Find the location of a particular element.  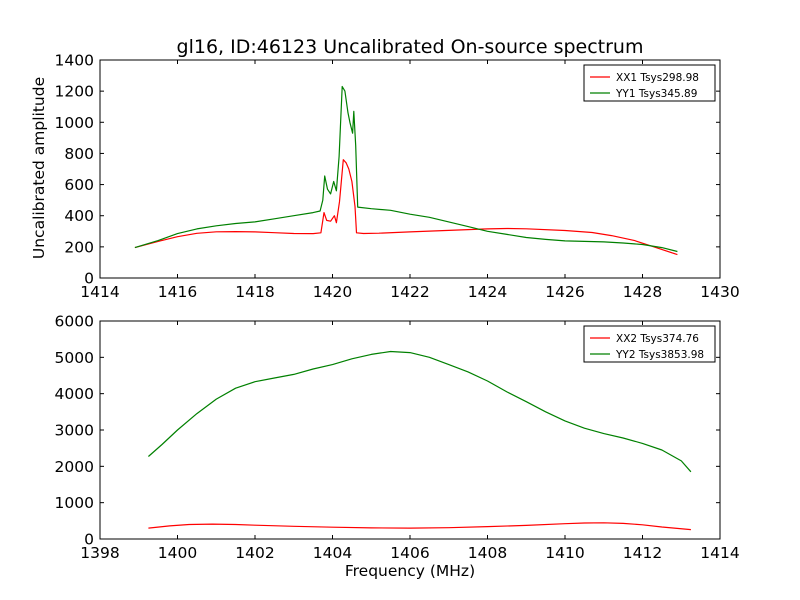

x-tick-label: 1408 is located at coordinates (487, 553).